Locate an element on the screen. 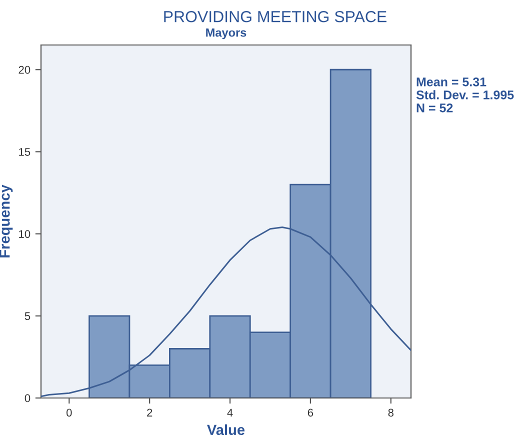  x-tick-label: 6 is located at coordinates (311, 412).